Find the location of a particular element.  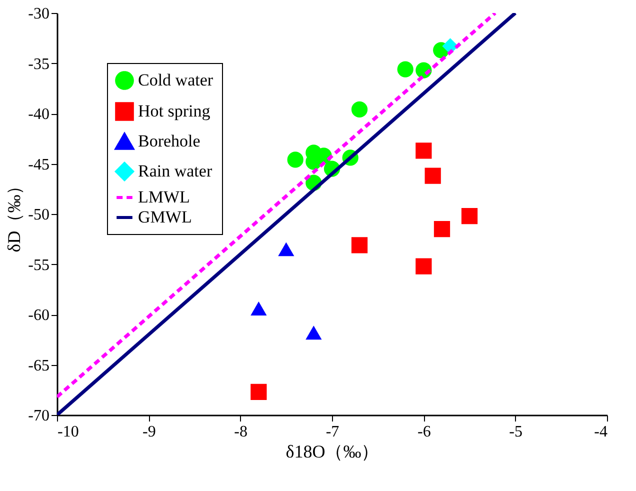

y-tick-label: -70 is located at coordinates (39, 416).